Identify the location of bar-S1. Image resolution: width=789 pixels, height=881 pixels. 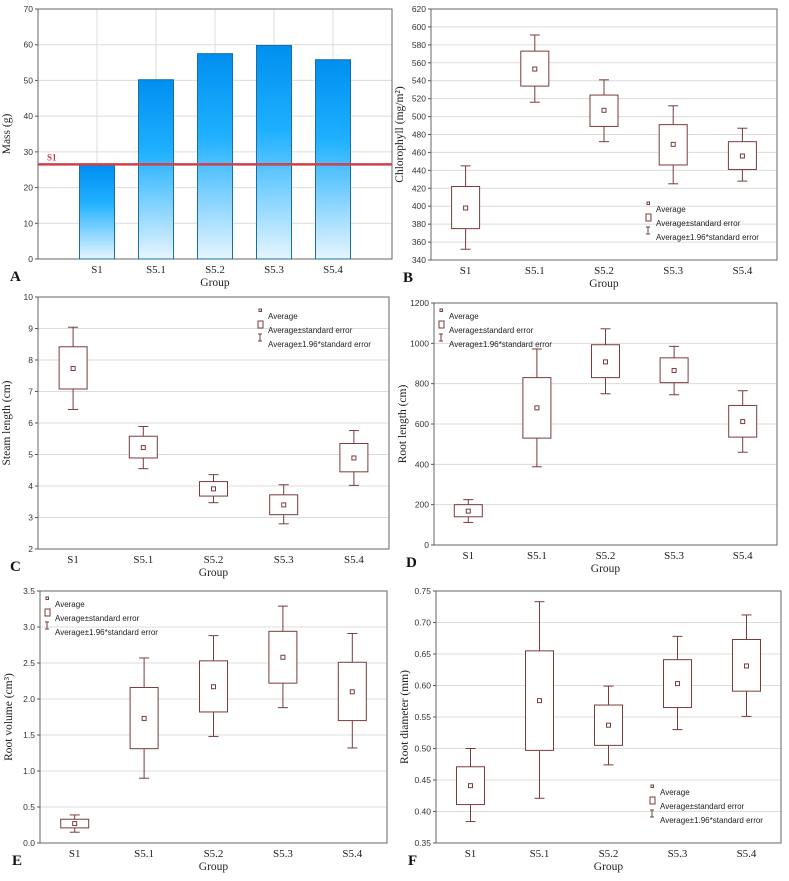
(97, 212).